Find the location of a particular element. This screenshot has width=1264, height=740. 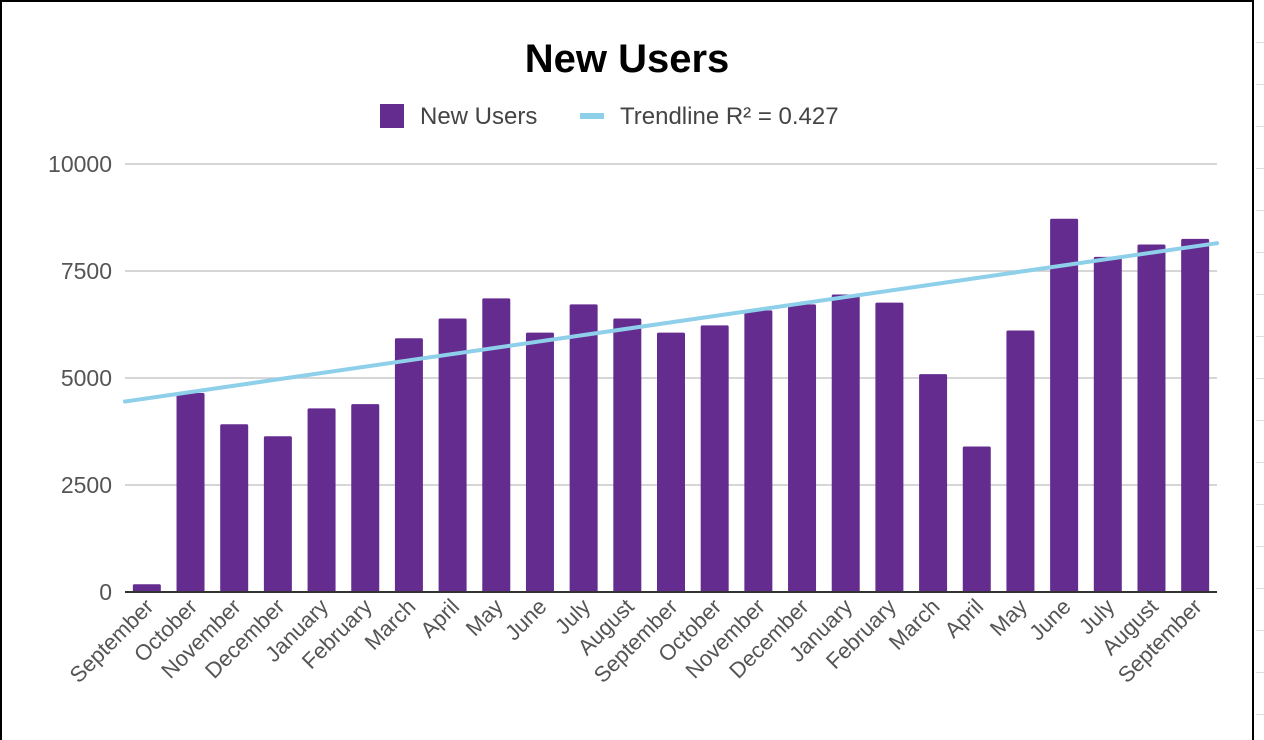

y-tick-label: 7500 is located at coordinates (86, 271).